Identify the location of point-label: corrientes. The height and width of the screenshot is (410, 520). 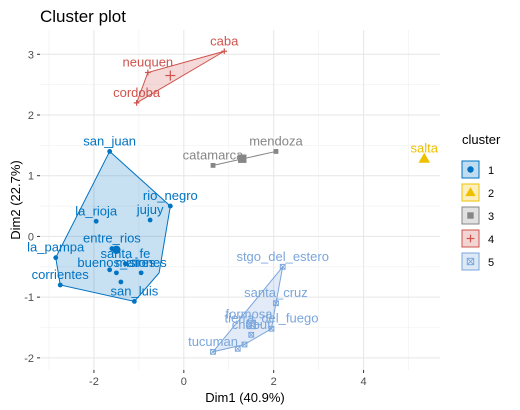
(61, 274).